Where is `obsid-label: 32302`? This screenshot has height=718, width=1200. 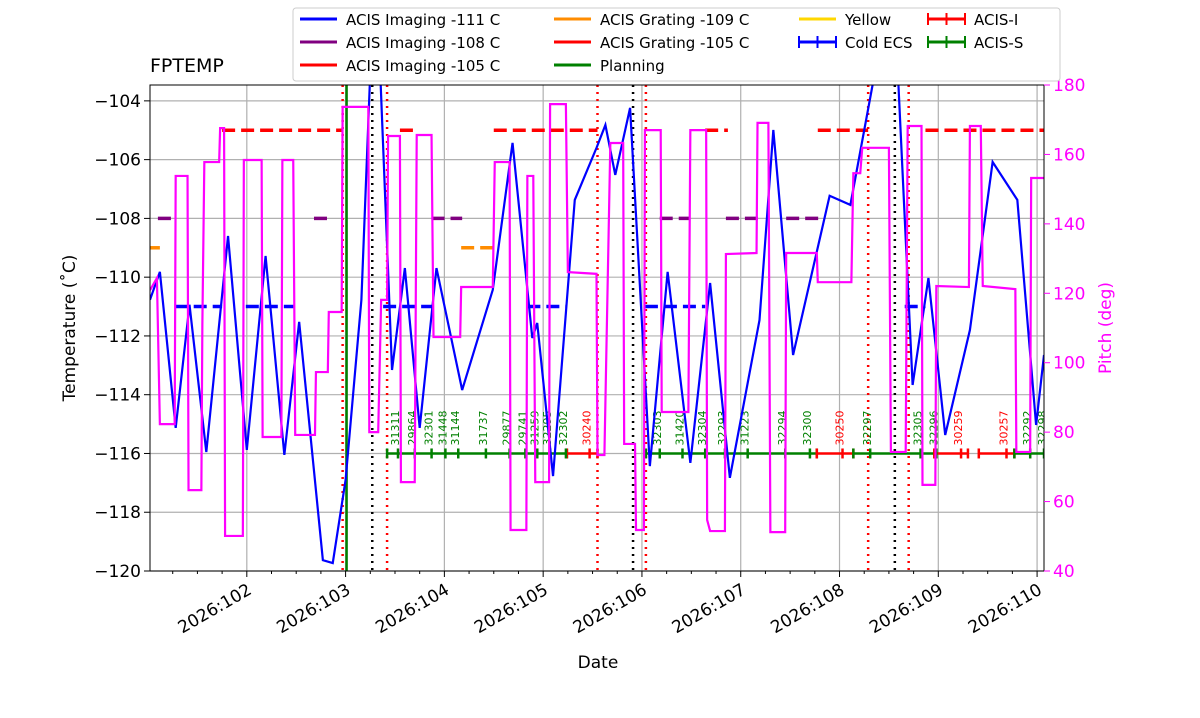 obsid-label: 32302 is located at coordinates (563, 427).